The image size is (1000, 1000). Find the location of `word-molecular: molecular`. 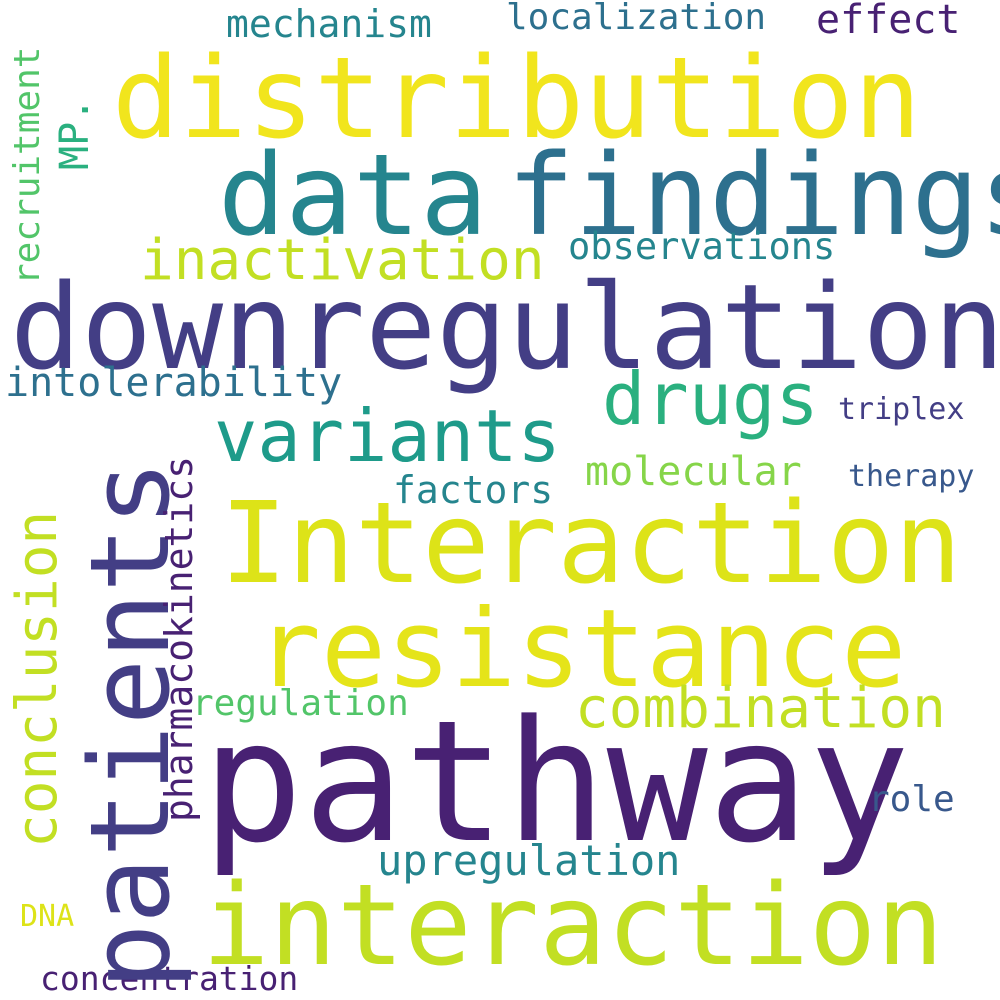

word-molecular: molecular is located at coordinates (693, 472).